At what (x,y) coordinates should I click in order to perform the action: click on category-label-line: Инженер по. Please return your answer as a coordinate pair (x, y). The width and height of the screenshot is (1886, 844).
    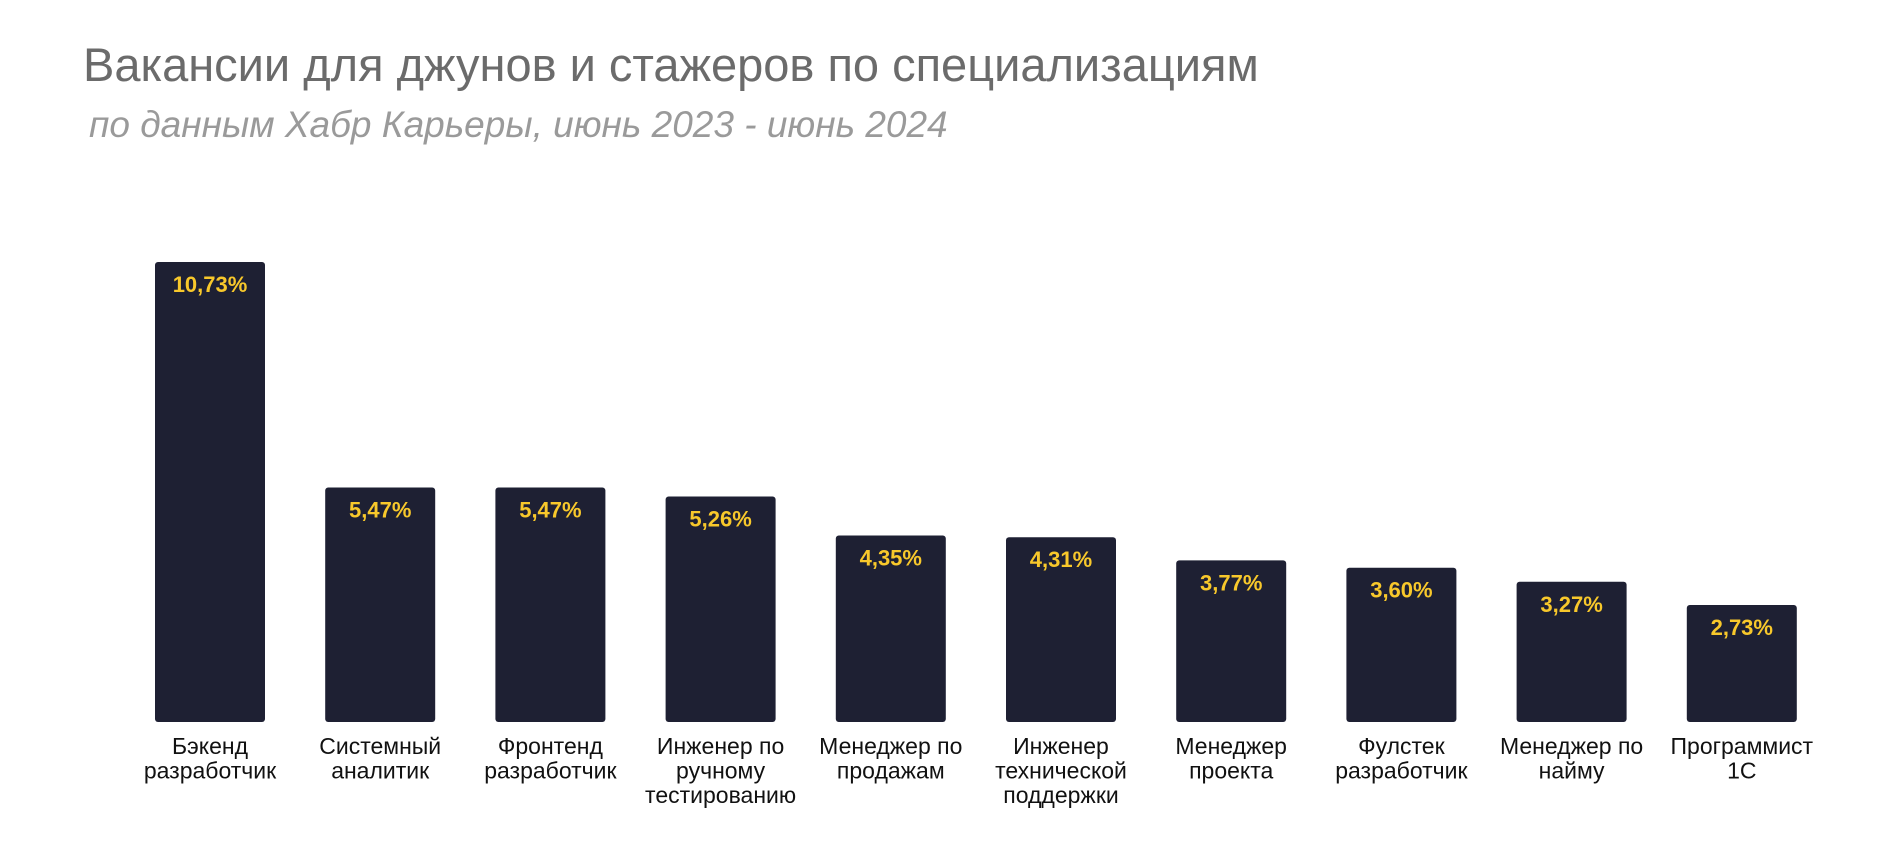
    Looking at the image, I should click on (720, 746).